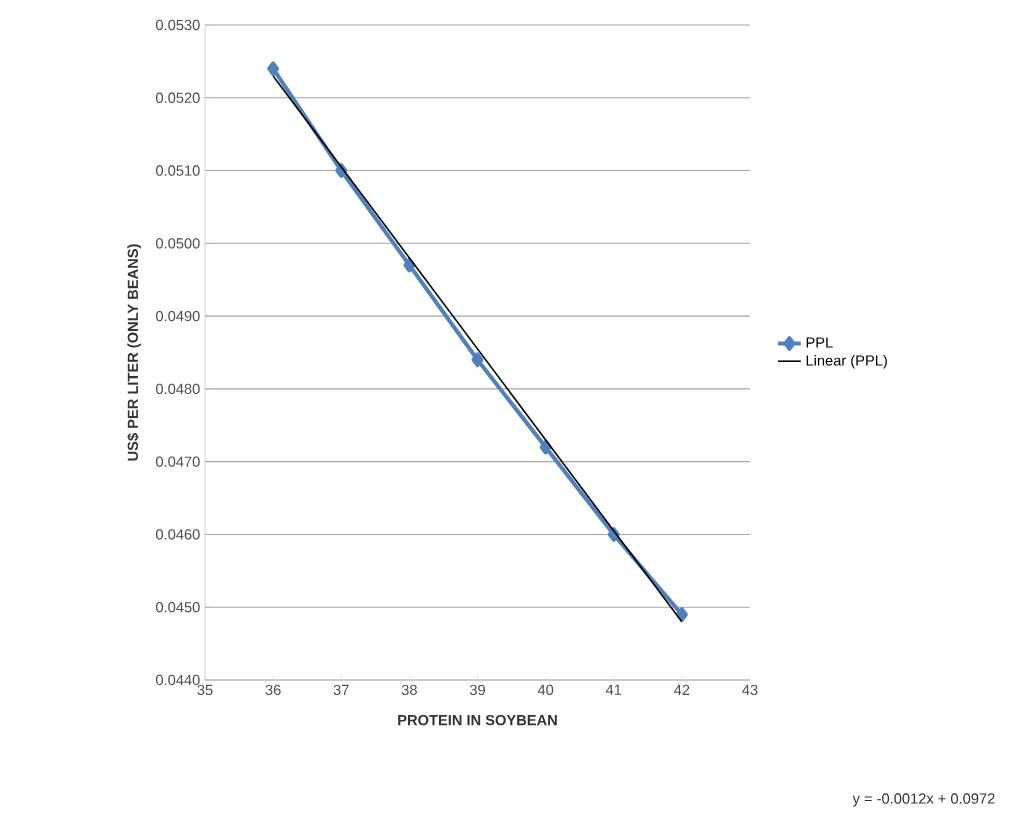 The height and width of the screenshot is (816, 1011). I want to click on x-tick-label: 35, so click(205, 690).